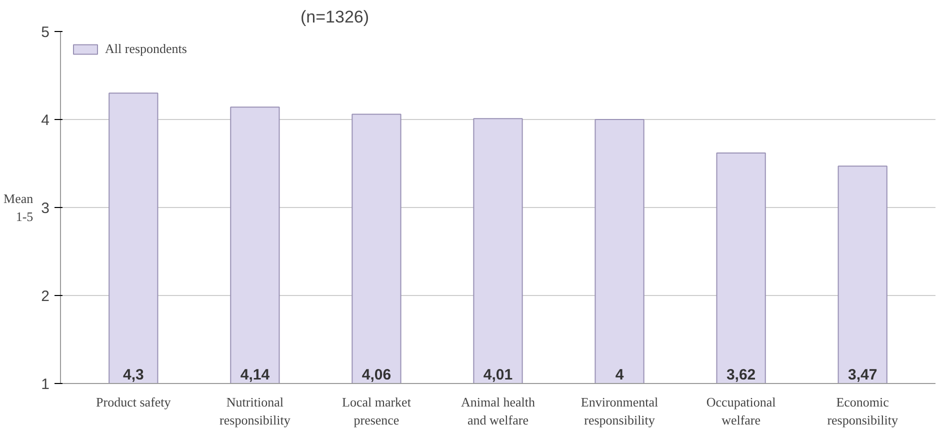  Describe the element at coordinates (45, 208) in the screenshot. I see `y-tick-label: 3` at that location.